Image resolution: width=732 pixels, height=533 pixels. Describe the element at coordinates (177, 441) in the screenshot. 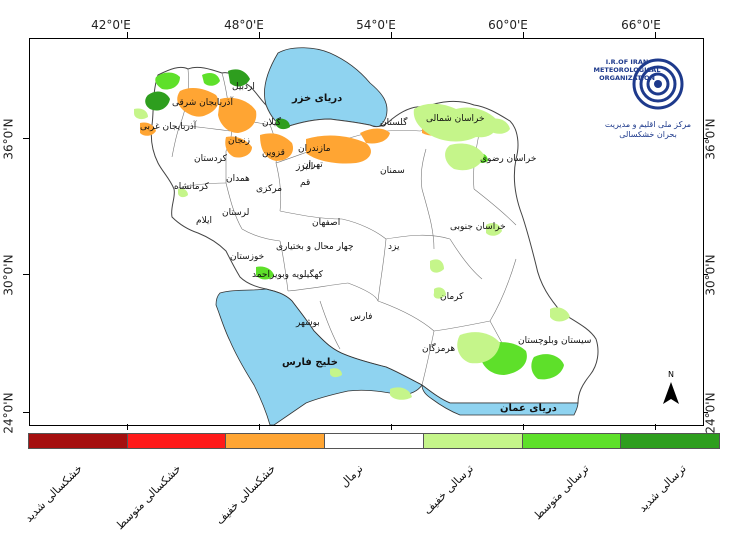

I see `legend-swatch-moderate-drought` at that location.